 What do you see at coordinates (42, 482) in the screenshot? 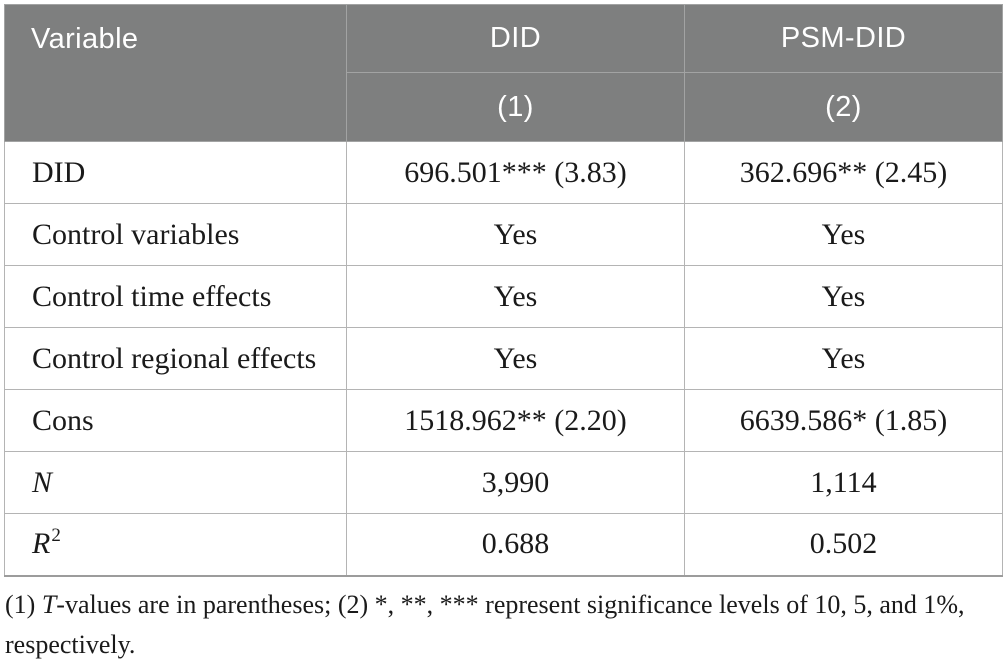
I see `n-symbol: N` at bounding box center [42, 482].